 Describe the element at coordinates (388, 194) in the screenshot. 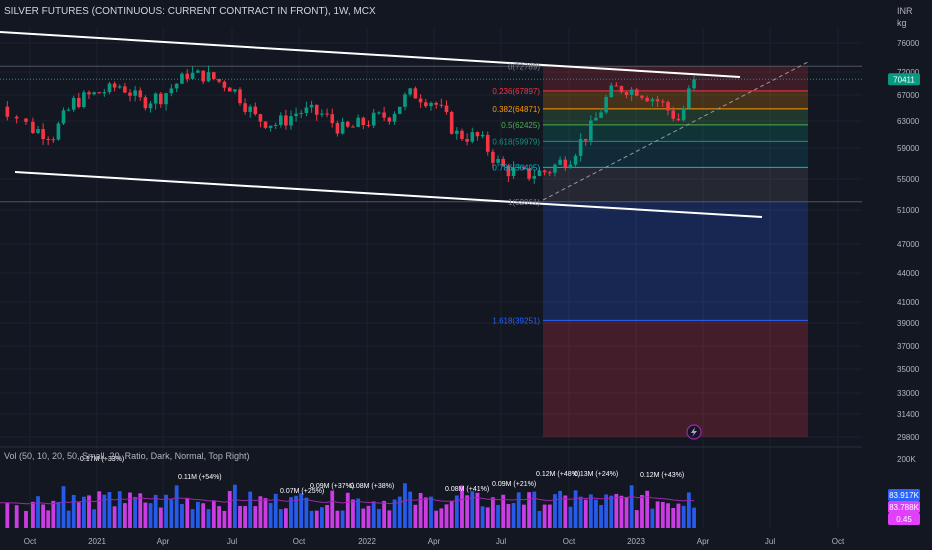

I see `lower-channel-line` at that location.